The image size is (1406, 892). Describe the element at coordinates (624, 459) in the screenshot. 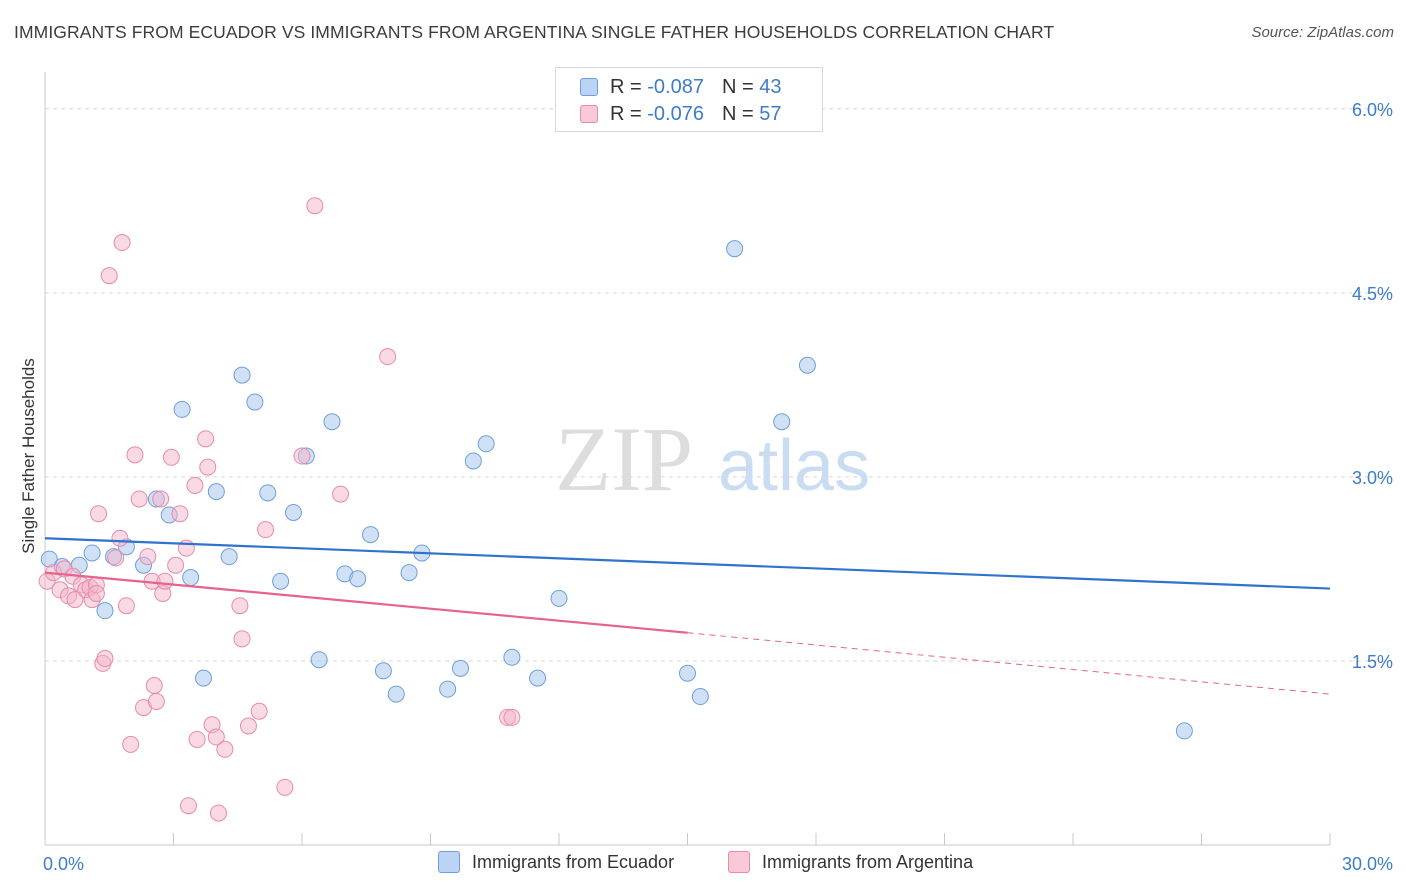

I see `watermark-zip: ZIP` at that location.